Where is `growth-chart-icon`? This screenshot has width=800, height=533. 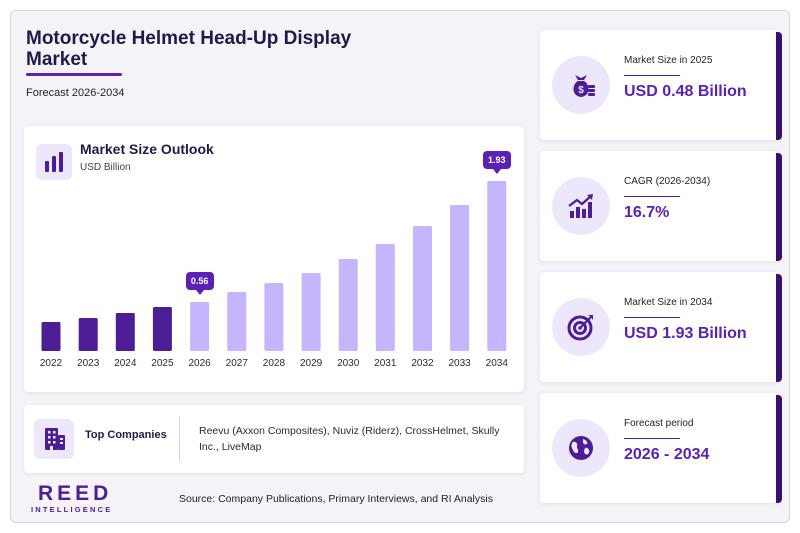 growth-chart-icon is located at coordinates (581, 206).